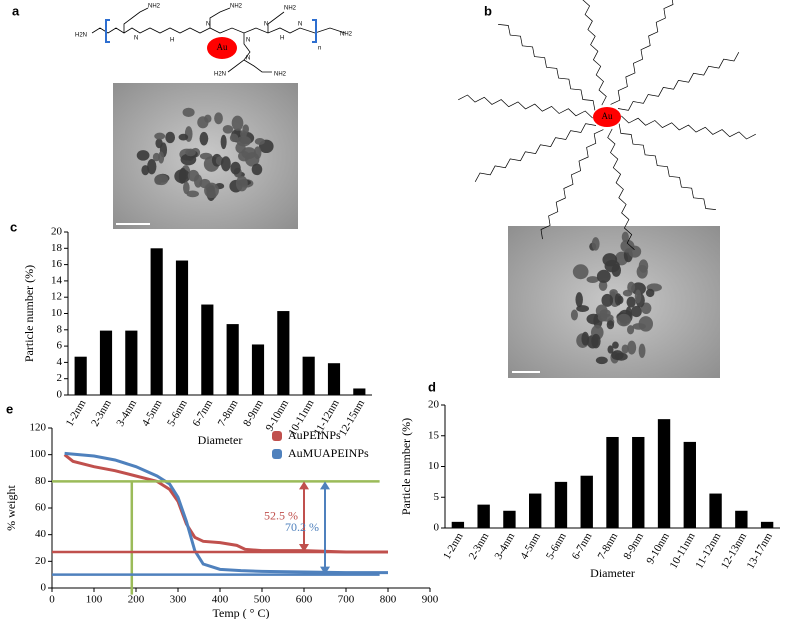  What do you see at coordinates (453, 545) in the screenshot?
I see `x-tick-label: 1-2nm` at bounding box center [453, 545].